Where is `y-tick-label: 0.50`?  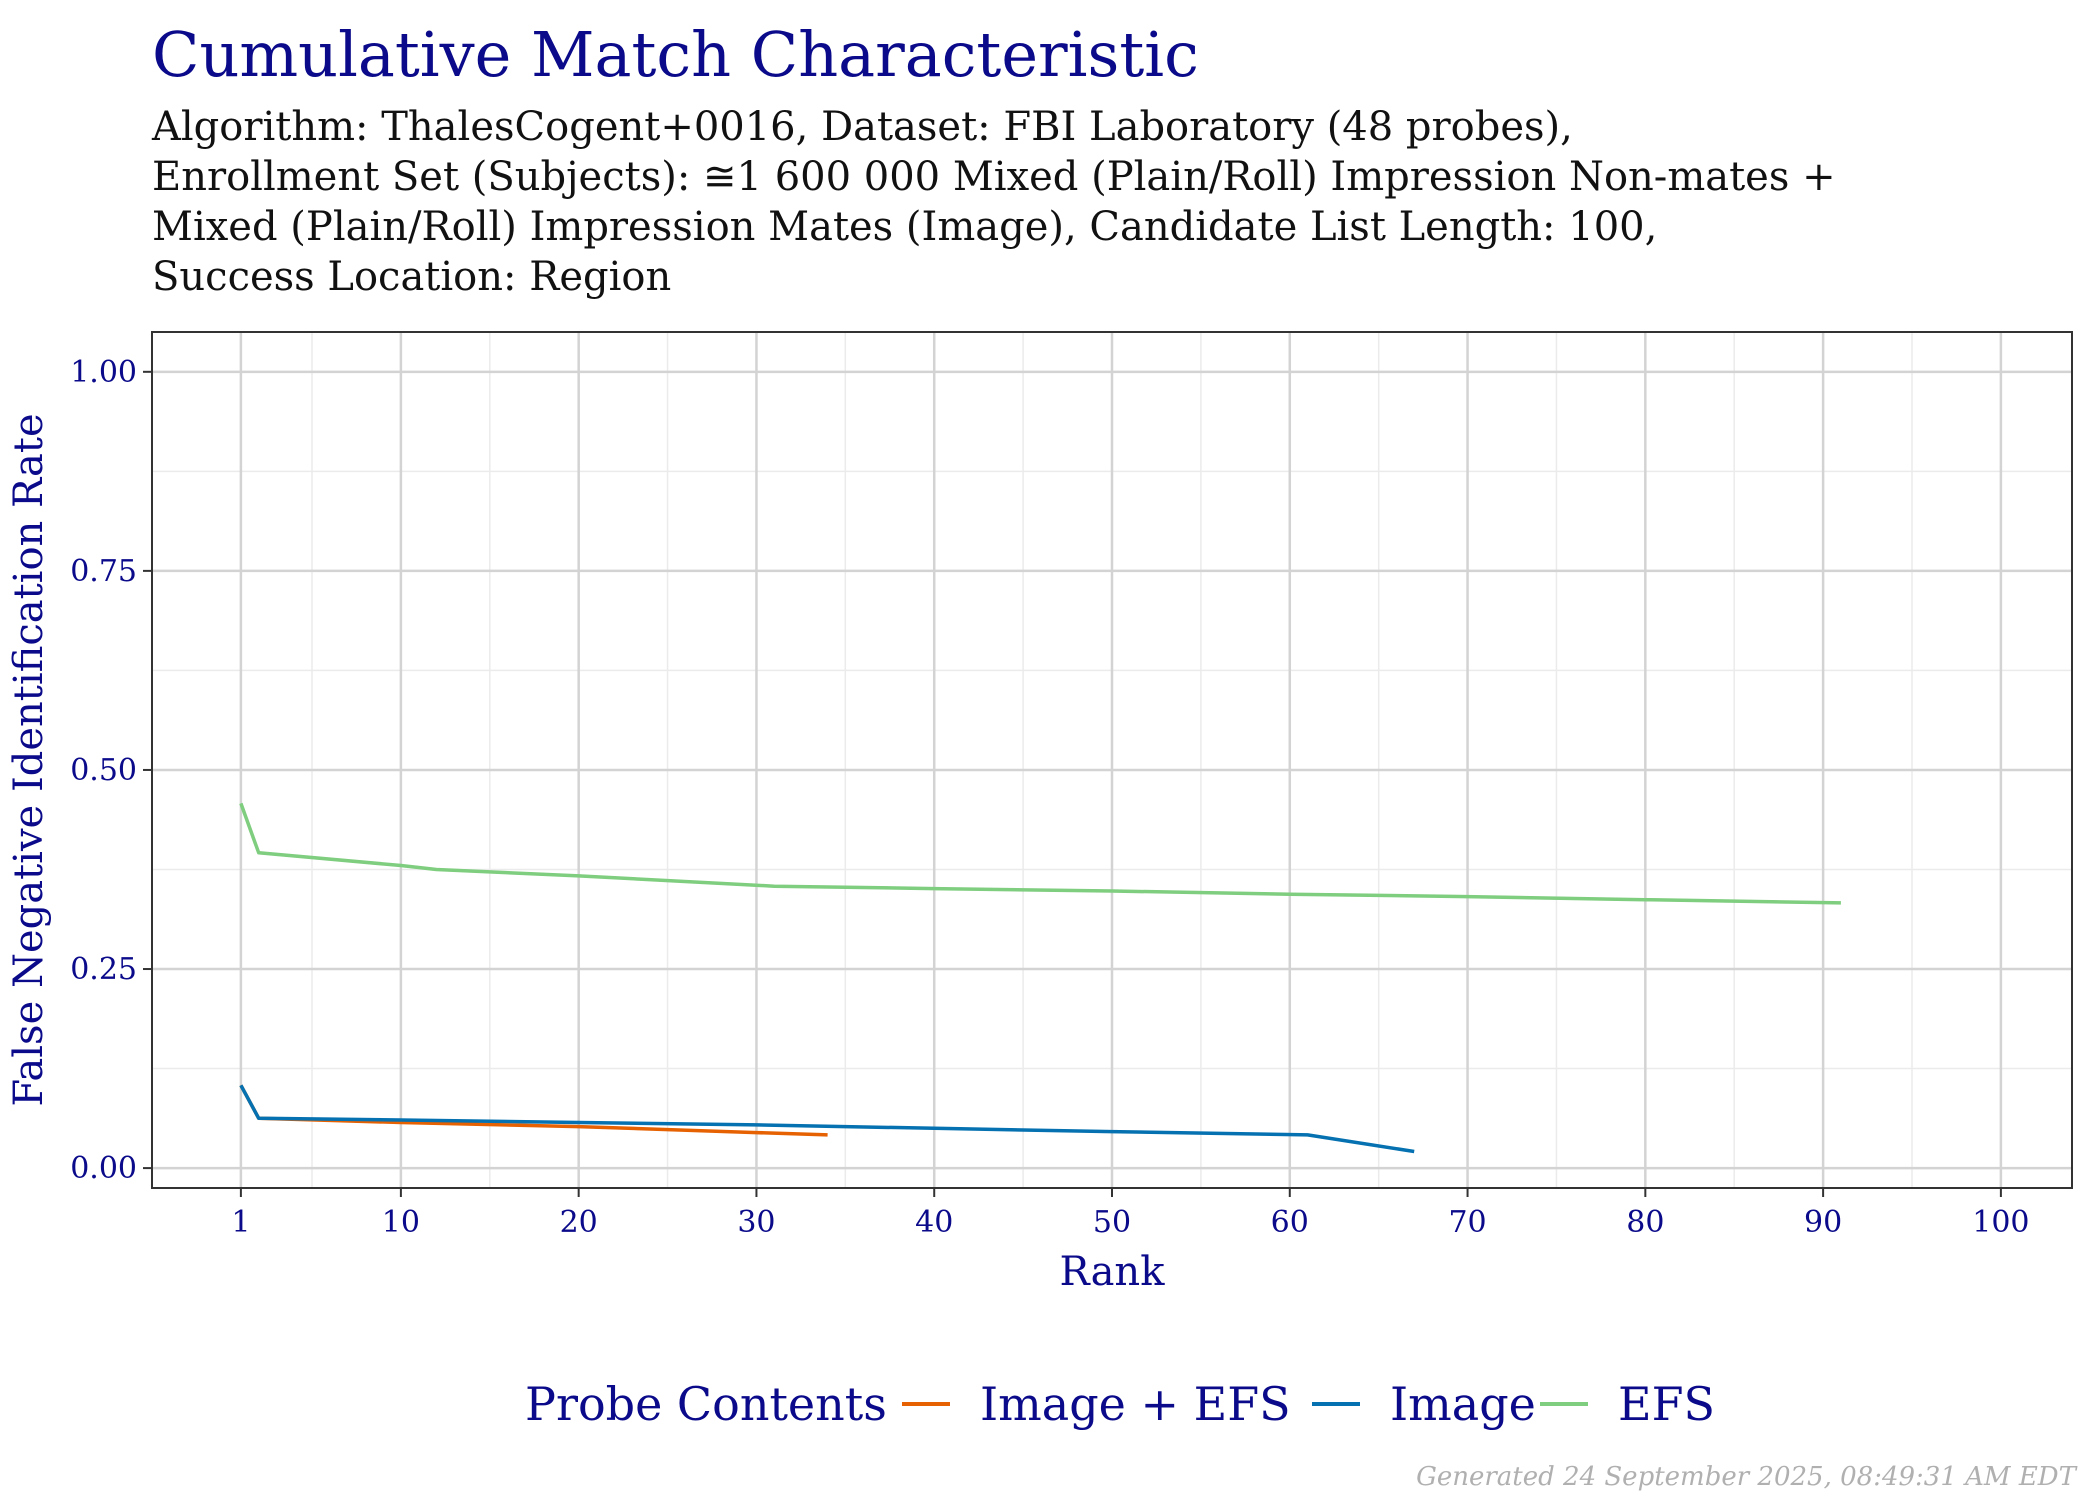 y-tick-label: 0.50 is located at coordinates (103, 770).